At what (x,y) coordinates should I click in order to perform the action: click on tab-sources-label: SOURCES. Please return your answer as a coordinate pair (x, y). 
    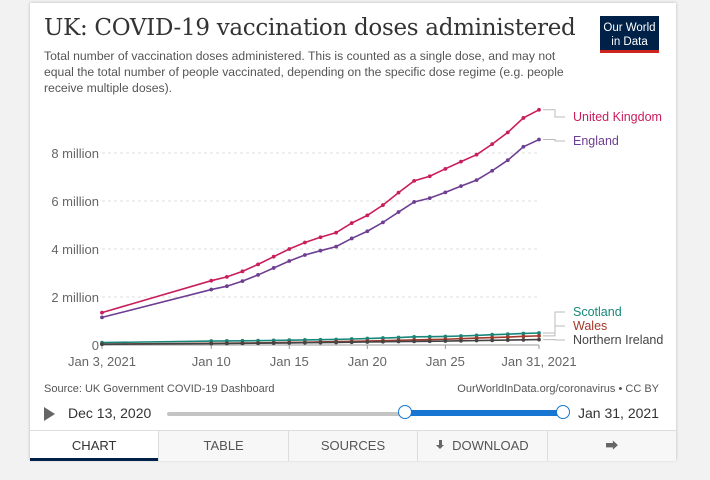
    Looking at the image, I should click on (353, 445).